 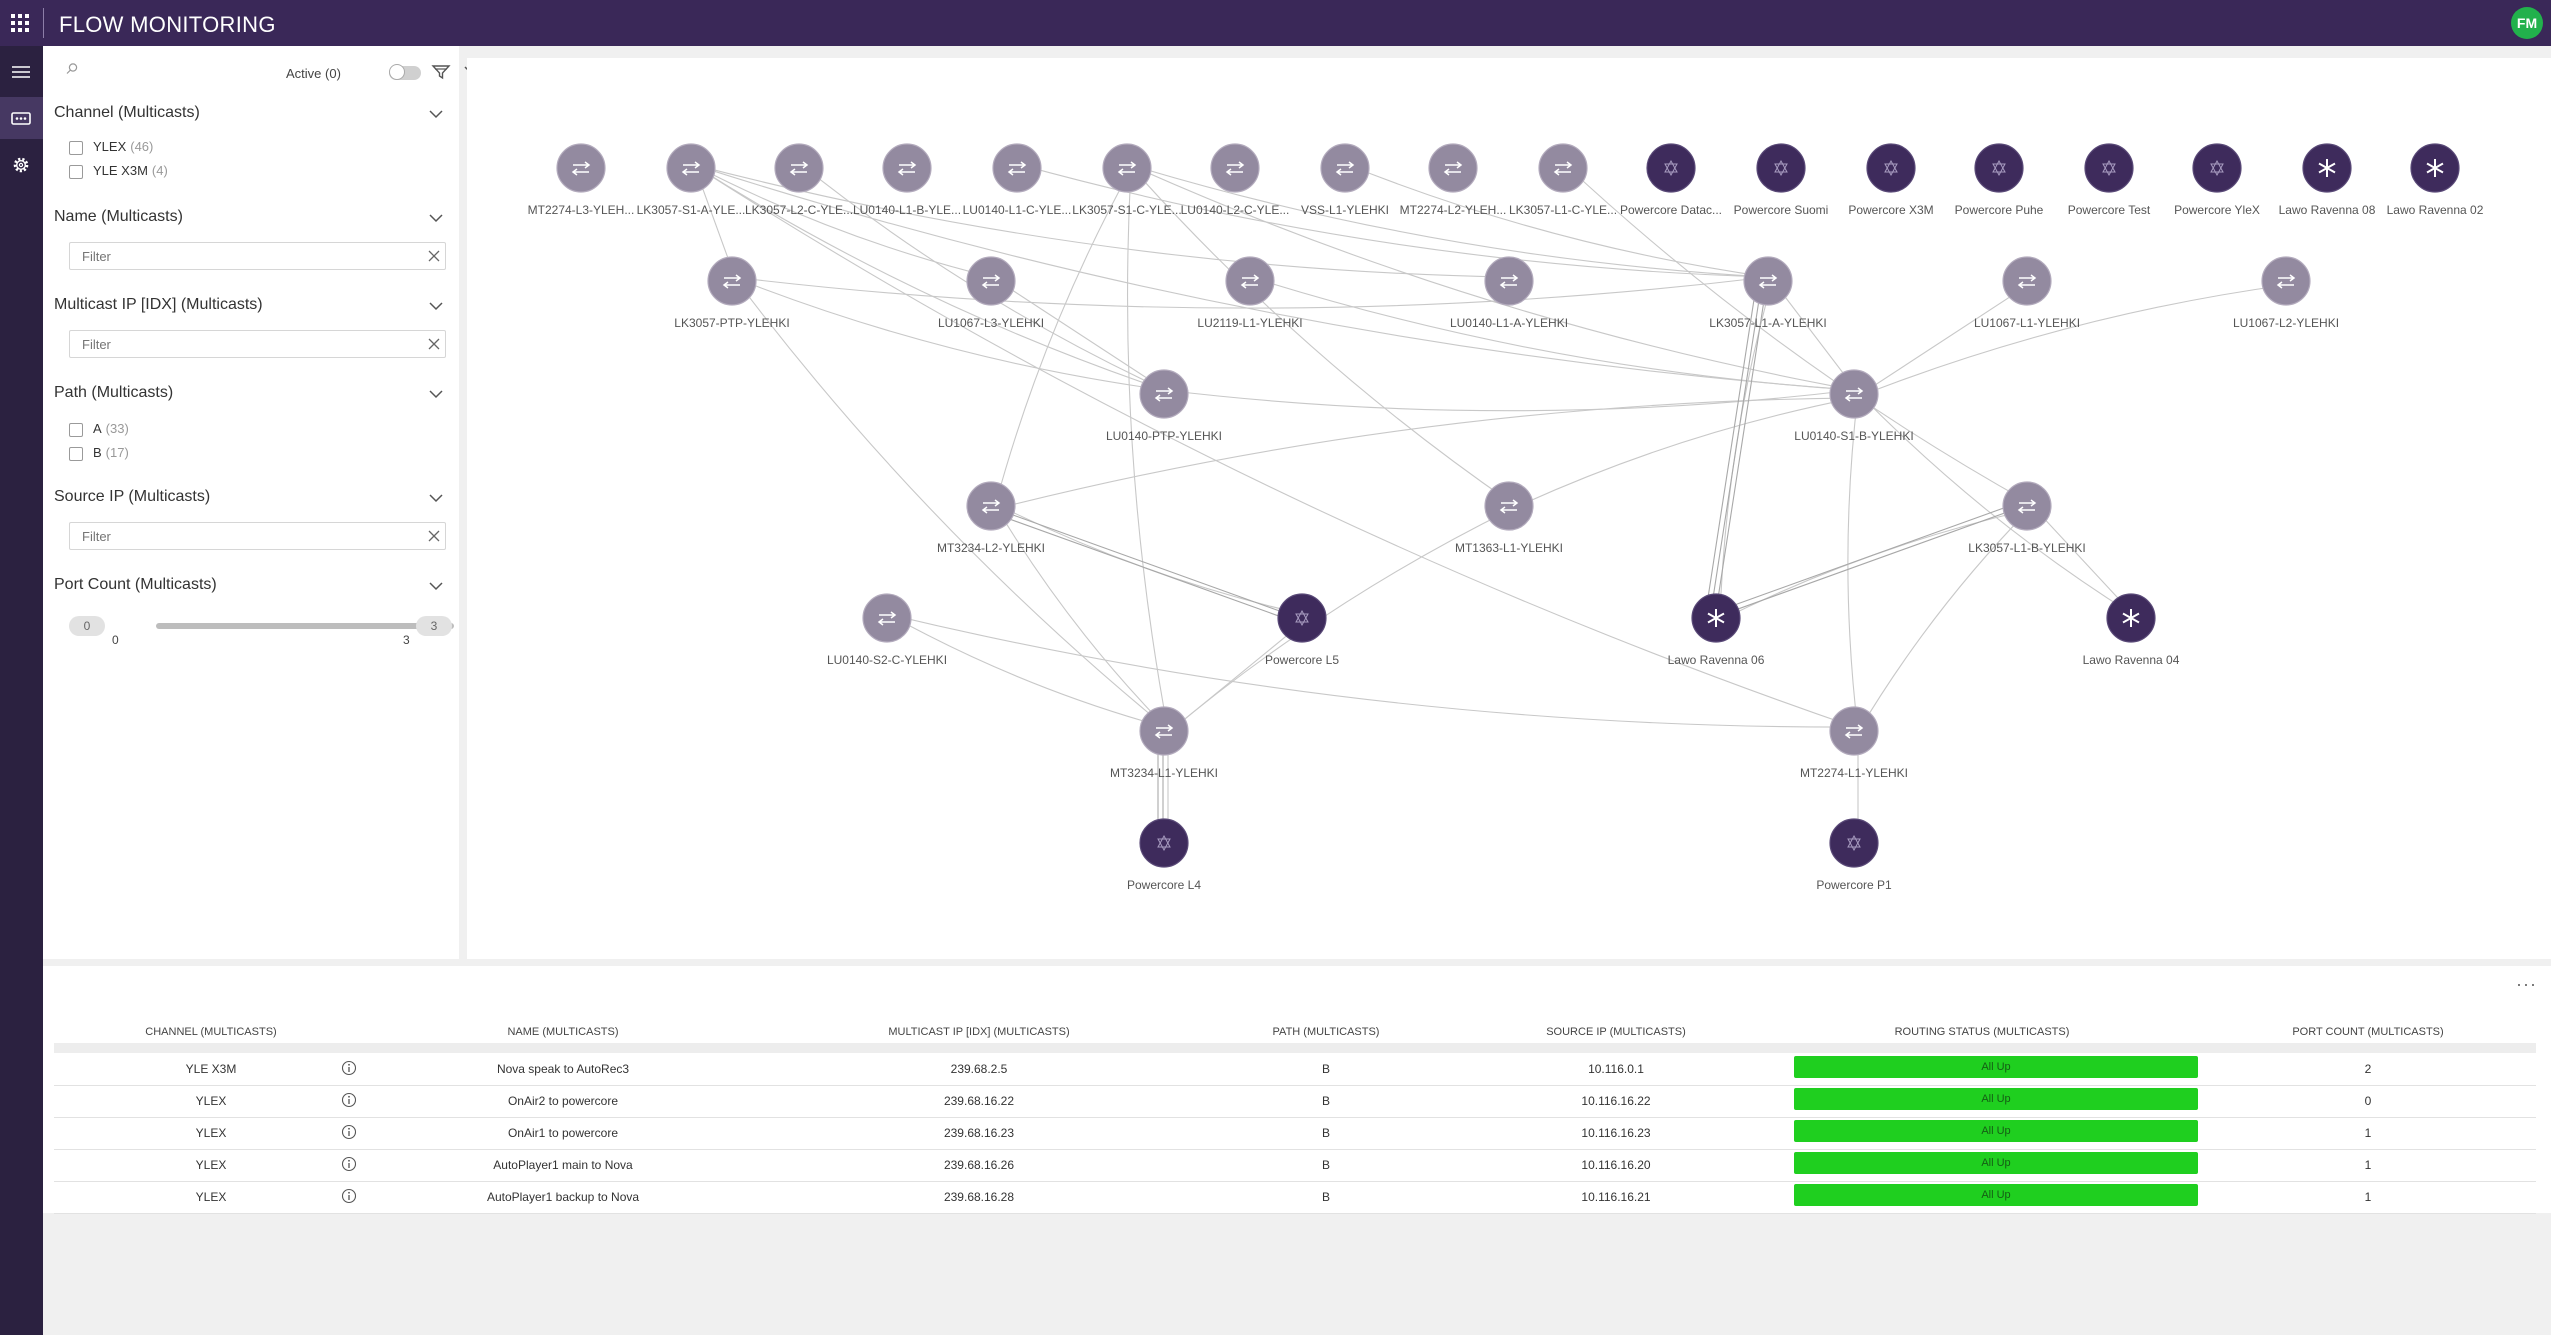 I want to click on graph-node-powercore: Powercore P1, so click(x=1854, y=855).